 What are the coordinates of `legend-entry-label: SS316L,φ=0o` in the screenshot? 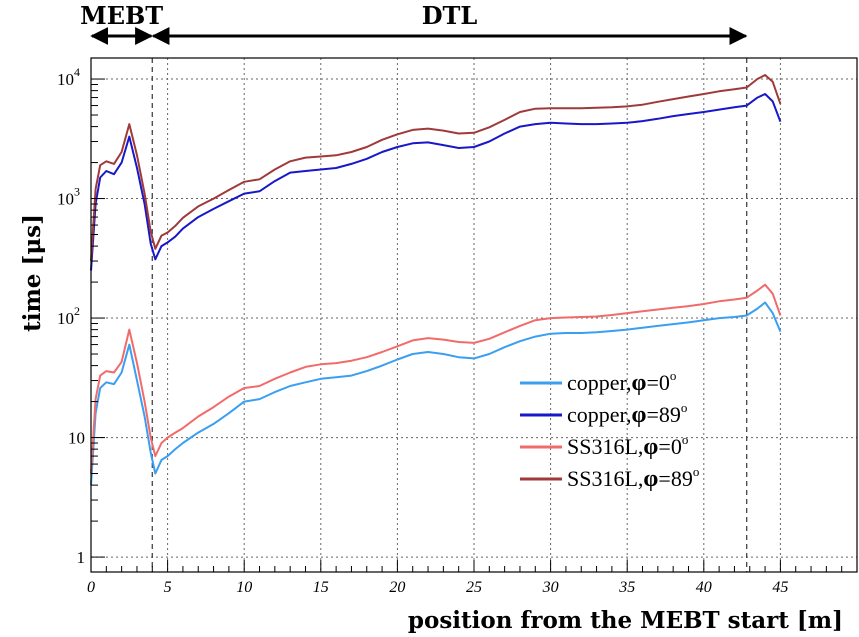 It's located at (627, 446).